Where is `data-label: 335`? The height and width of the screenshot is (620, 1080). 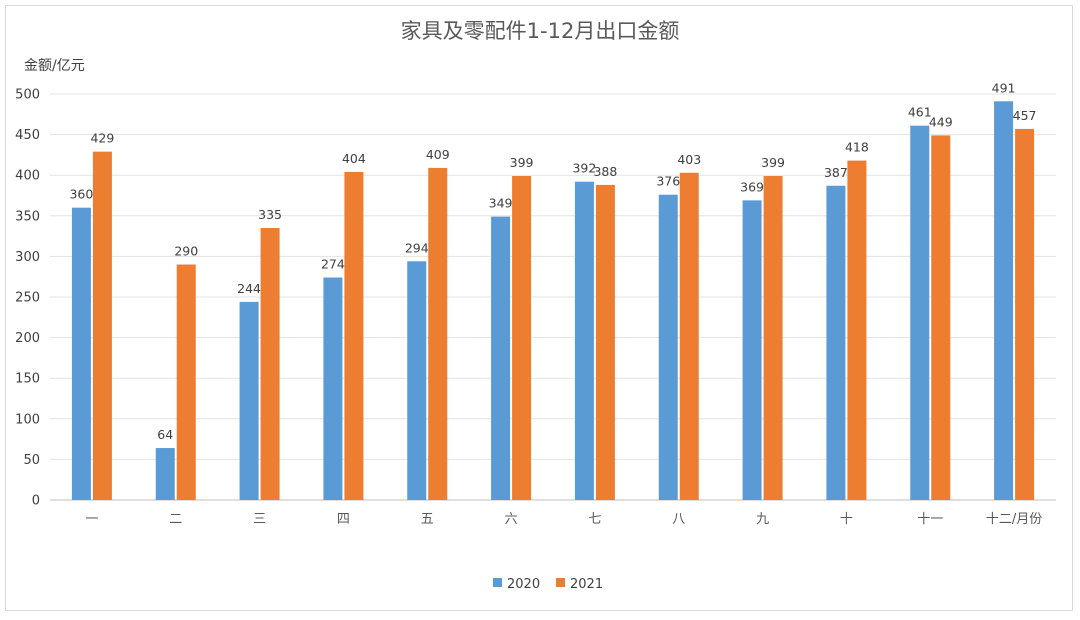 data-label: 335 is located at coordinates (270, 214).